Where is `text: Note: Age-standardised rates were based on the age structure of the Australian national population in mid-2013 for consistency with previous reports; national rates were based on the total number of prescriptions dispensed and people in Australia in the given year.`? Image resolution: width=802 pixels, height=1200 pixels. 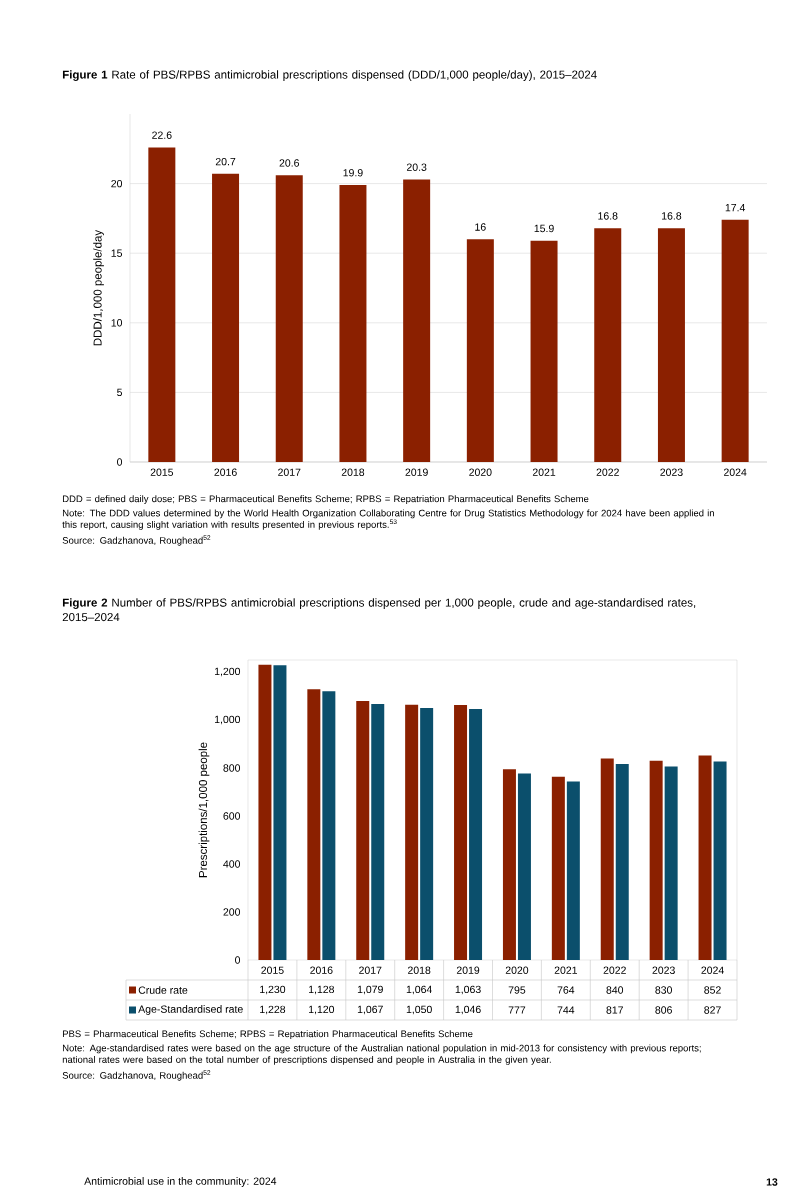
text: Note: Age-standardised rates were based on the age structure of the Australian national population in mid-2013 for consistency with previous reports; national rates were based on the total number of prescriptions dispensed and people in Australia in the given year. is located at coordinates (381, 1054).